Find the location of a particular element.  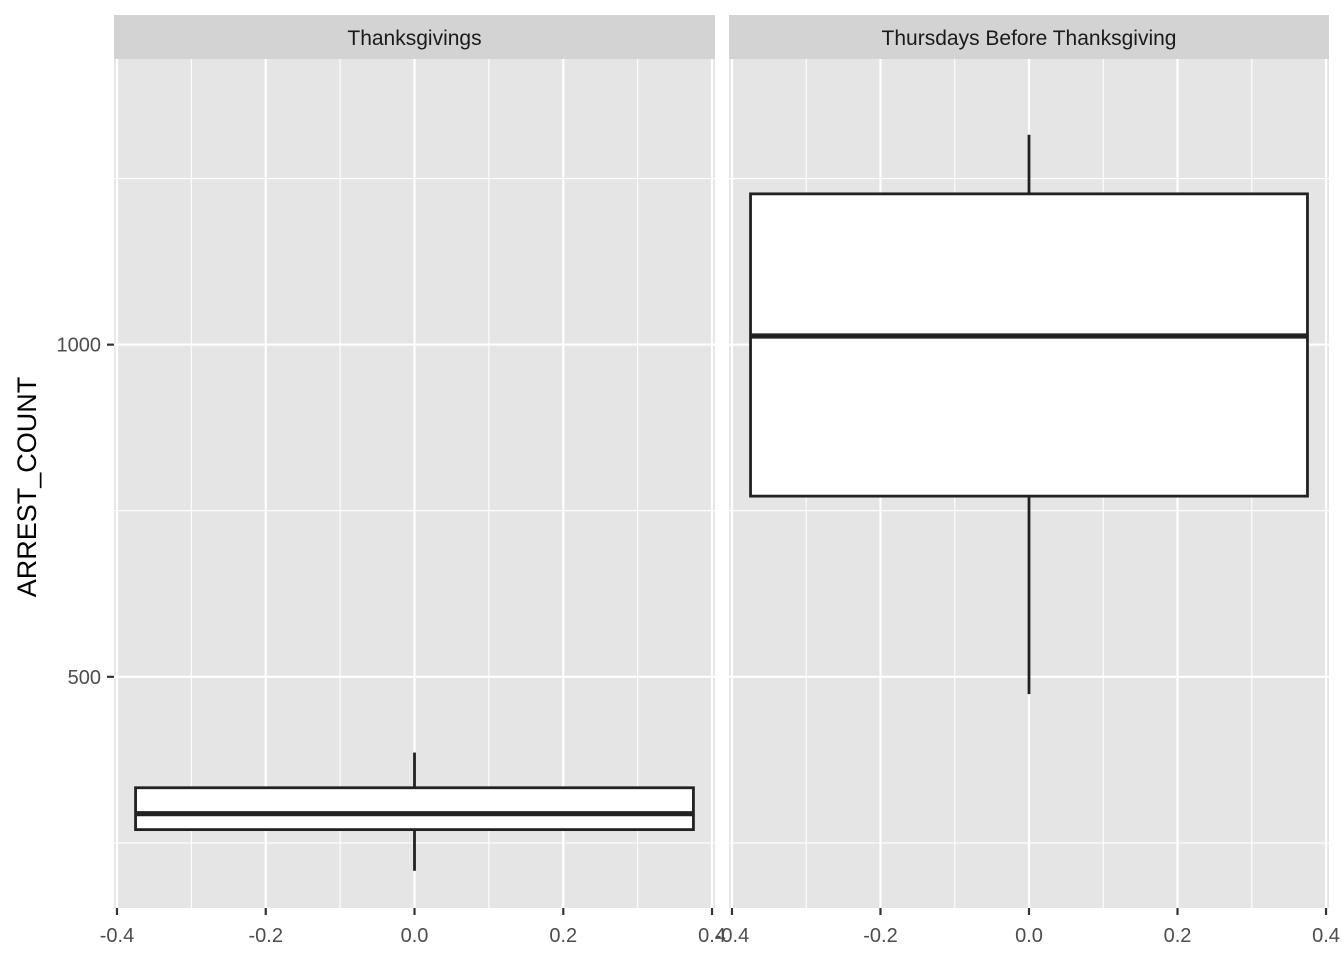

facet-strip-label: Thursdays Before Thanksgiving is located at coordinates (1029, 38).